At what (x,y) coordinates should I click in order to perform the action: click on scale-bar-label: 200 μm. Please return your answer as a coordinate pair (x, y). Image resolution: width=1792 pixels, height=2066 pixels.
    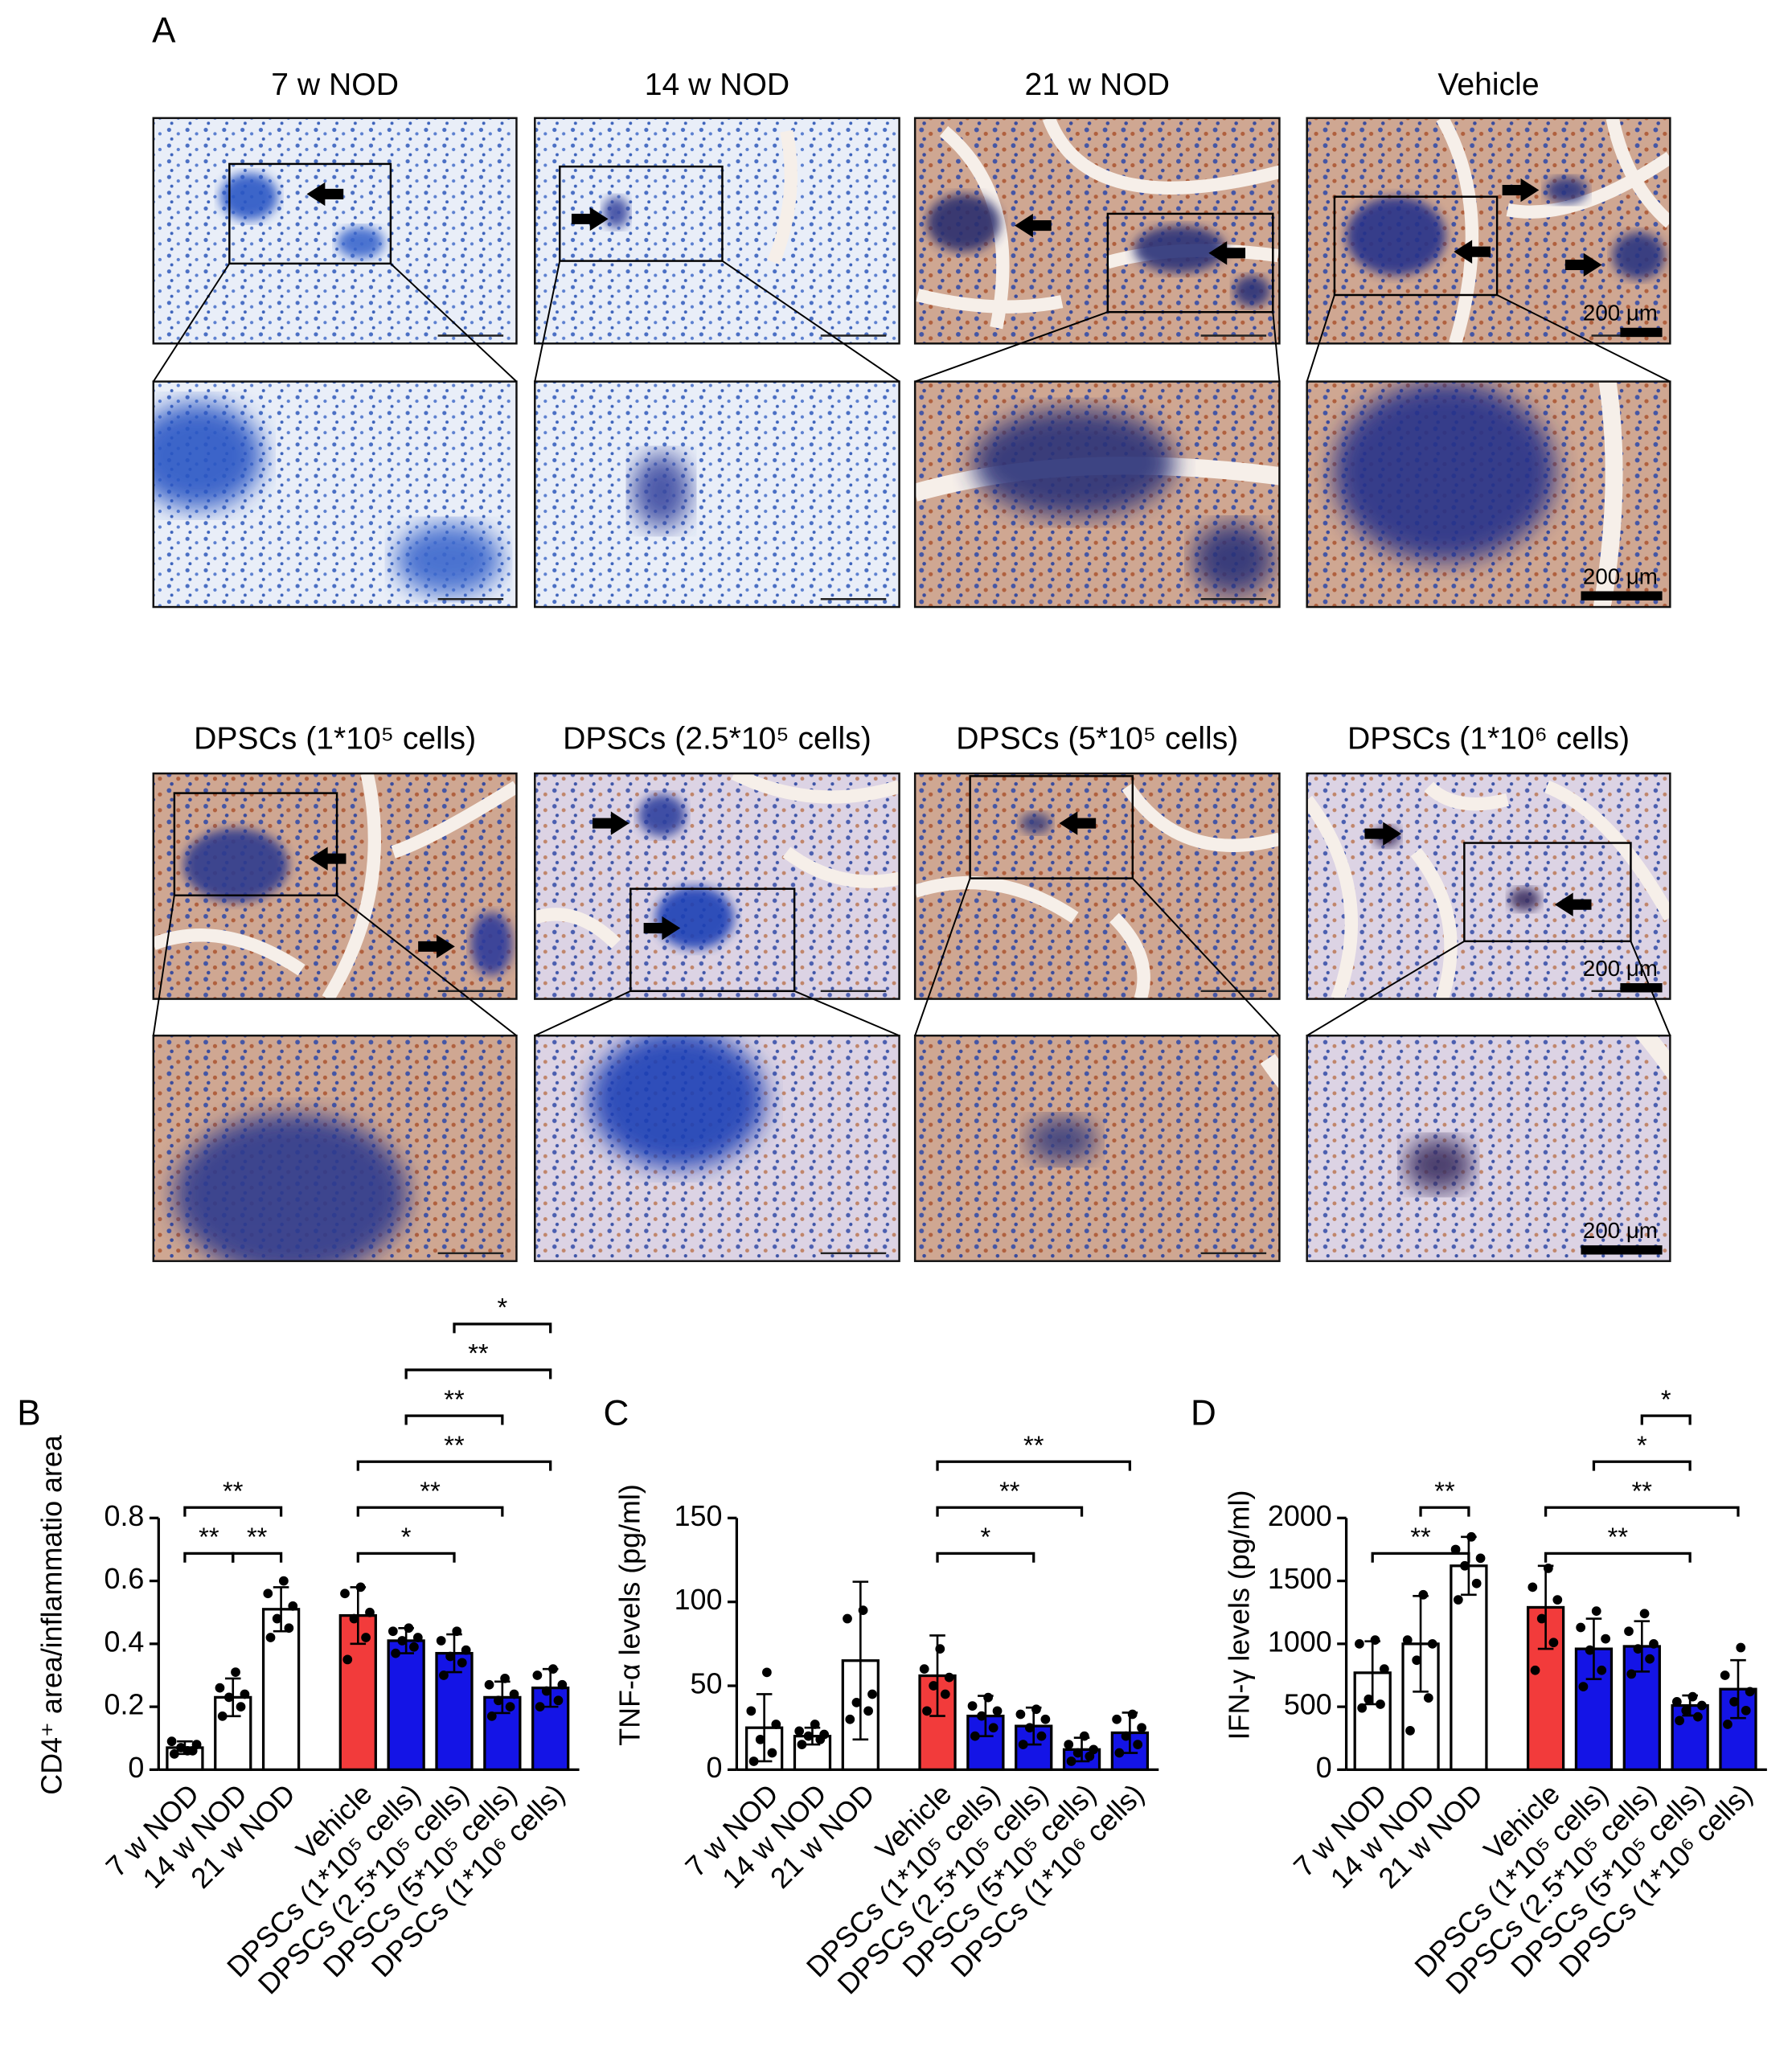
    Looking at the image, I should click on (1620, 313).